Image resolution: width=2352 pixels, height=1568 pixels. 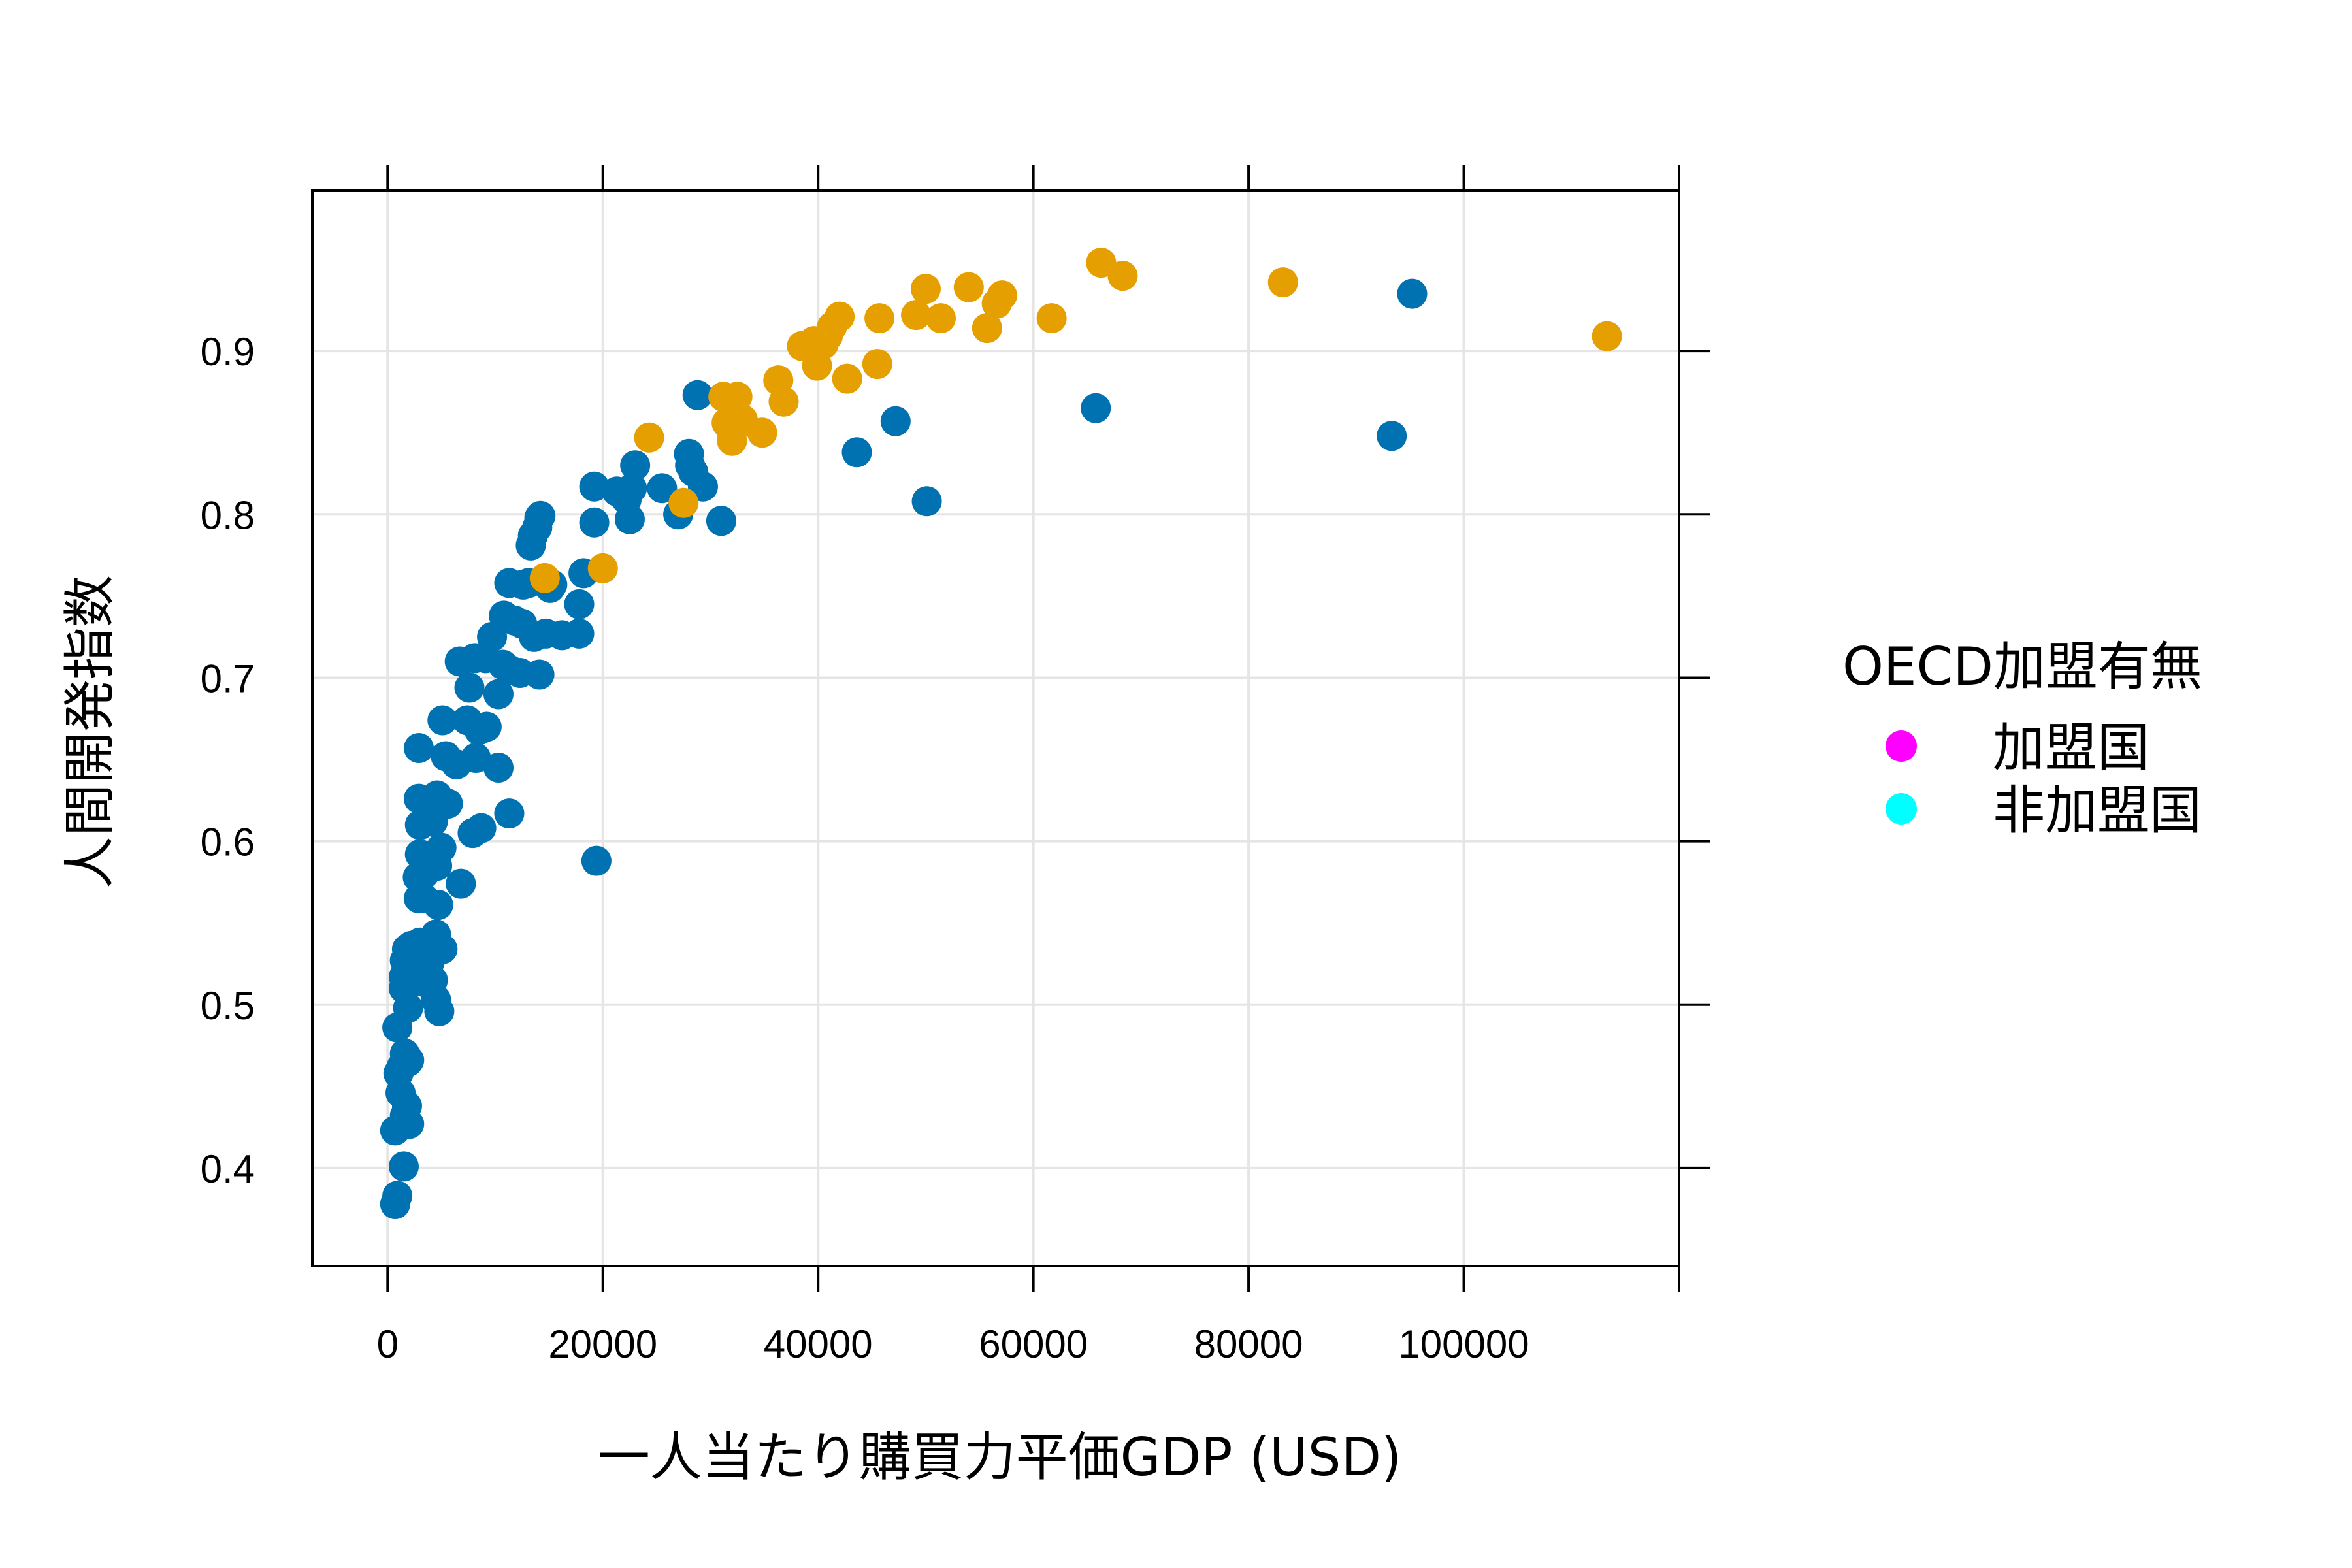 What do you see at coordinates (1033, 1344) in the screenshot?
I see `x-tick-label: 60000` at bounding box center [1033, 1344].